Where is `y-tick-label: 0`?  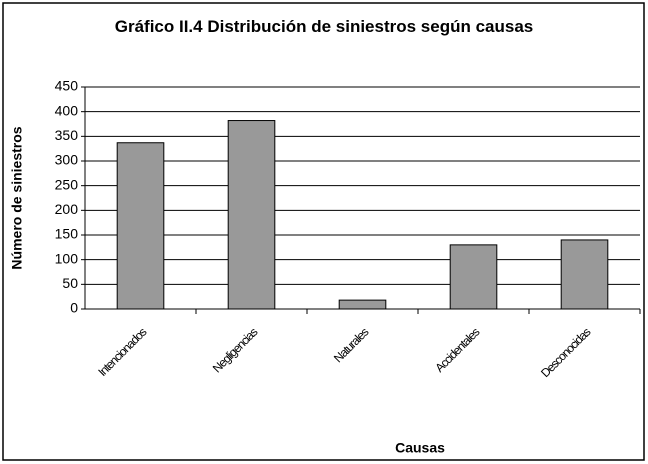 y-tick-label: 0 is located at coordinates (74, 308).